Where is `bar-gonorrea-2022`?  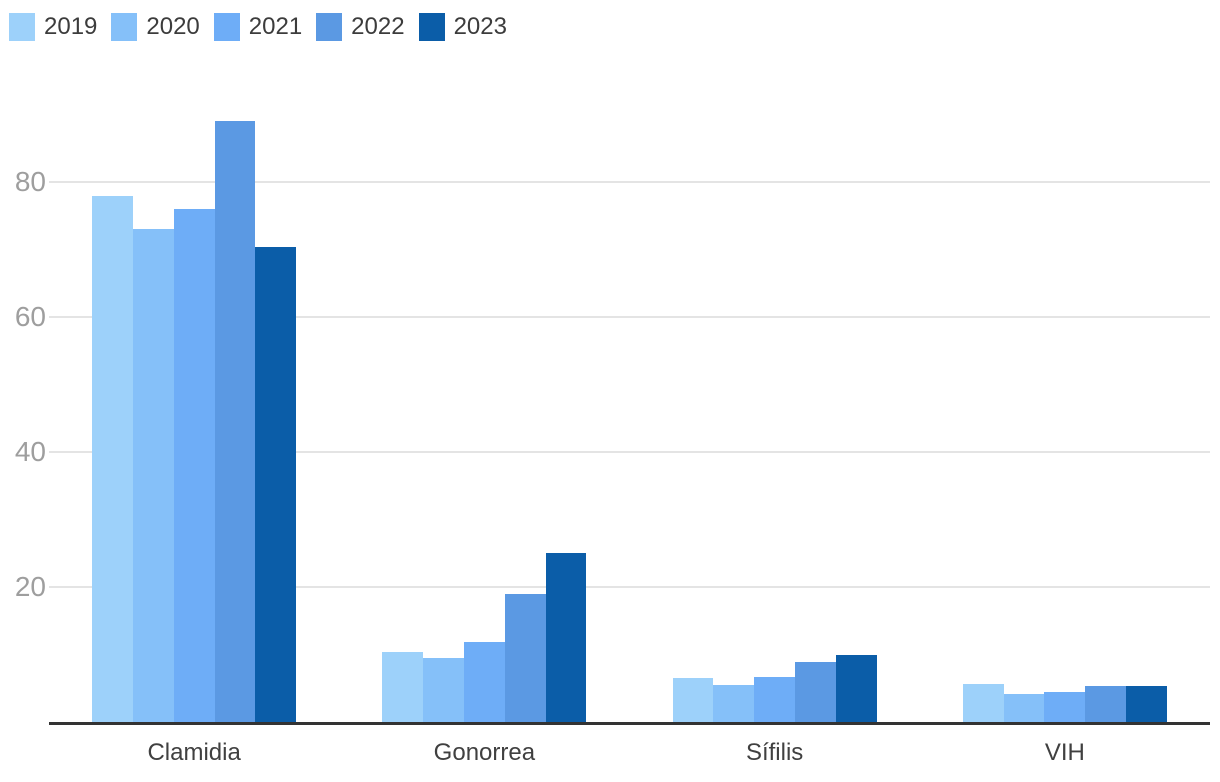
bar-gonorrea-2022 is located at coordinates (525, 657).